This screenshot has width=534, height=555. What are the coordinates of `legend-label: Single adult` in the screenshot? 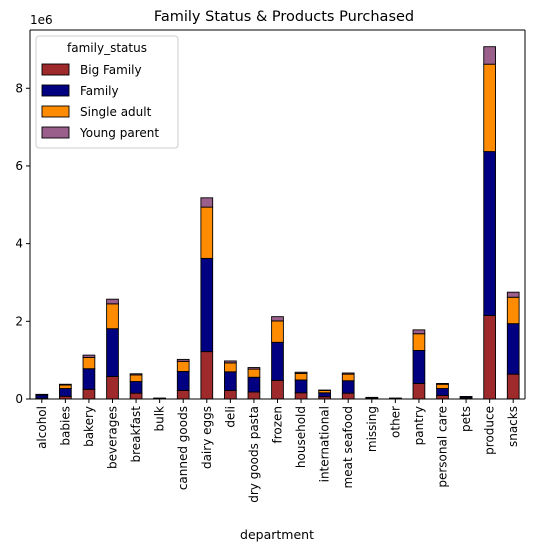 It's located at (116, 112).